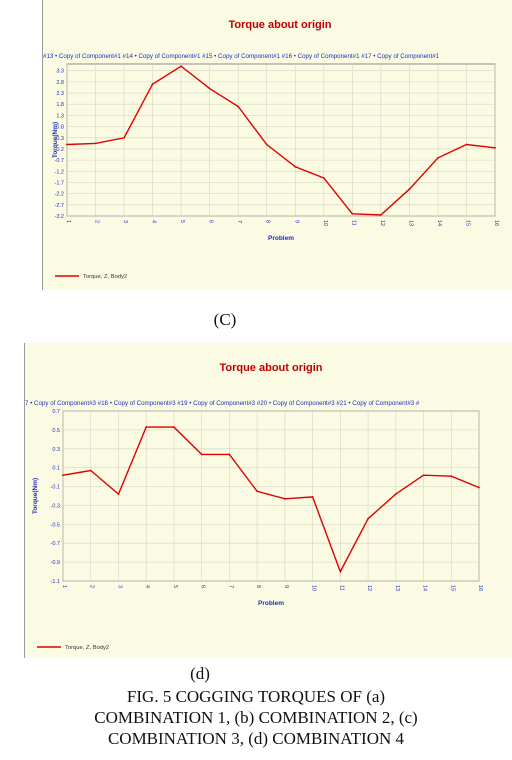 This screenshot has width=512, height=760. I want to click on y-tick-label: 0.5, so click(56, 431).